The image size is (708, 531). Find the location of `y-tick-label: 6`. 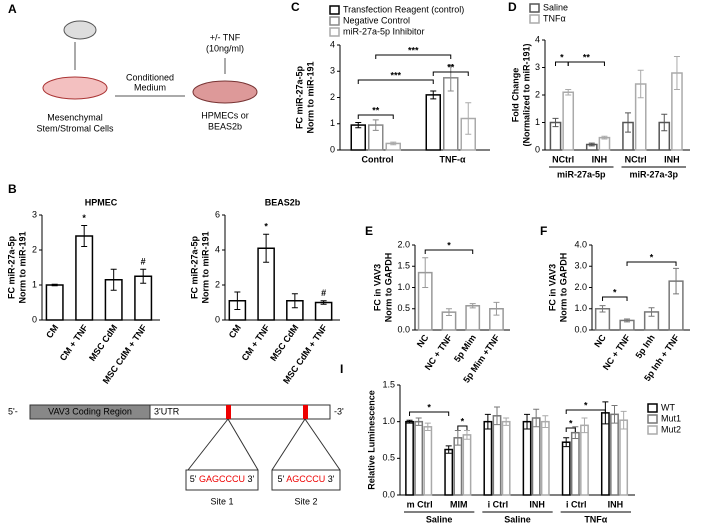

y-tick-label: 6 is located at coordinates (217, 214).